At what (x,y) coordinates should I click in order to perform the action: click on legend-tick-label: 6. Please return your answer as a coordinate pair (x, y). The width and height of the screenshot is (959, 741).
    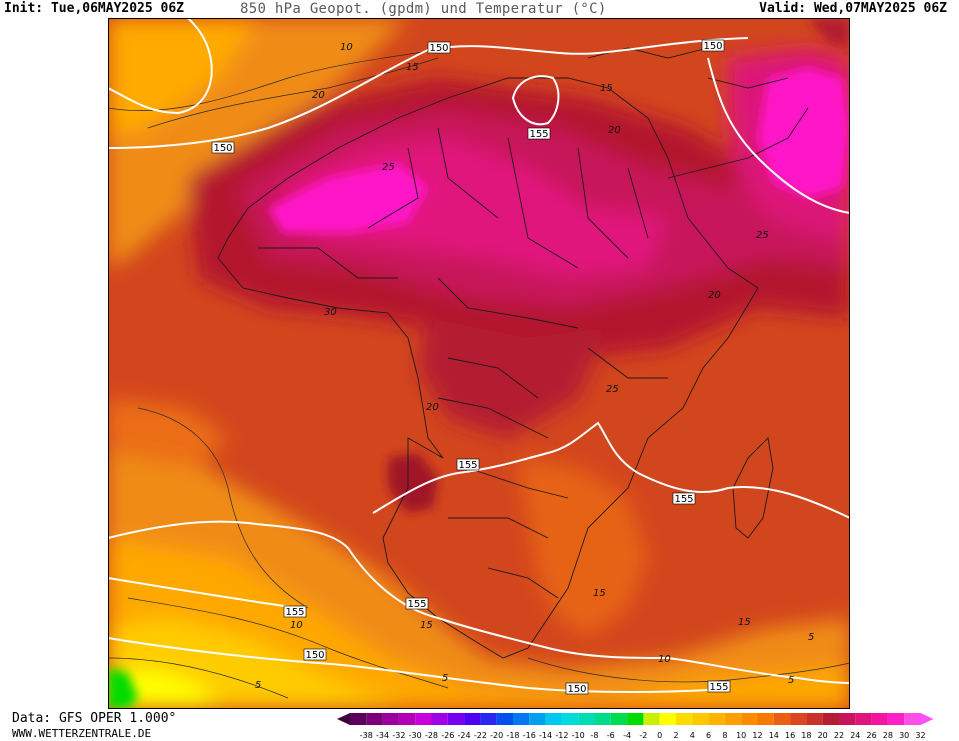
    Looking at the image, I should click on (708, 735).